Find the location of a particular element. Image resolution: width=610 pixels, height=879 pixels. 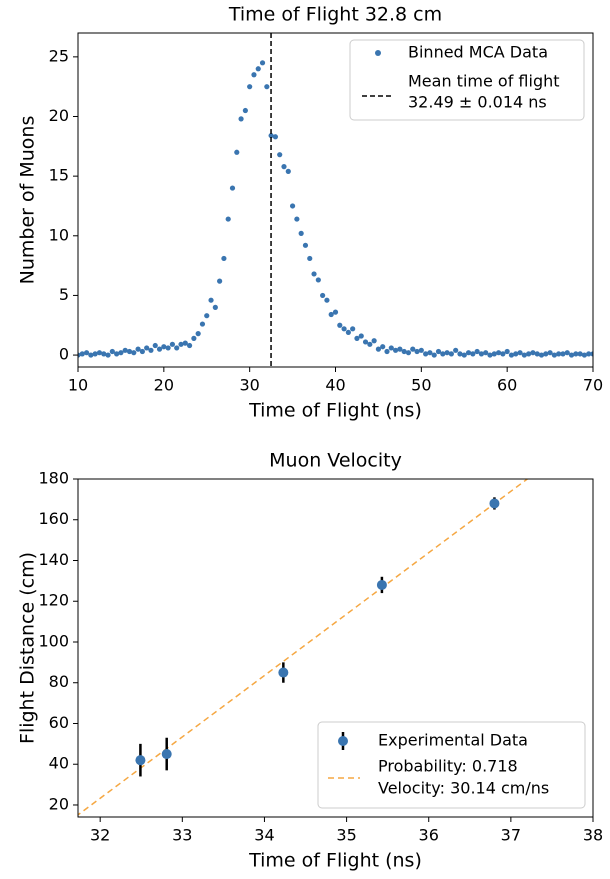

y-axis-label: Flight Distance (cm) is located at coordinates (28, 648).